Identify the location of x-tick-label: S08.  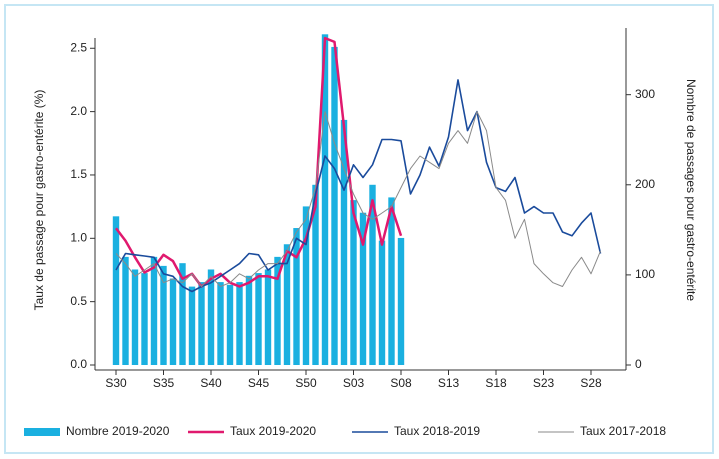
(401, 383).